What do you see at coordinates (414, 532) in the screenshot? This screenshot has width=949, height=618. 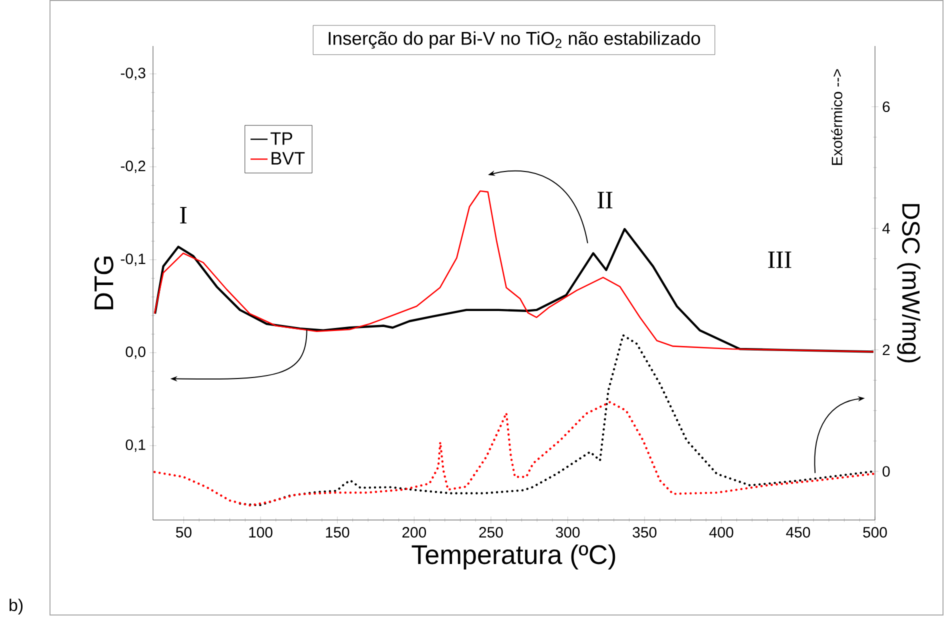 I see `x-tick-label: 200` at bounding box center [414, 532].